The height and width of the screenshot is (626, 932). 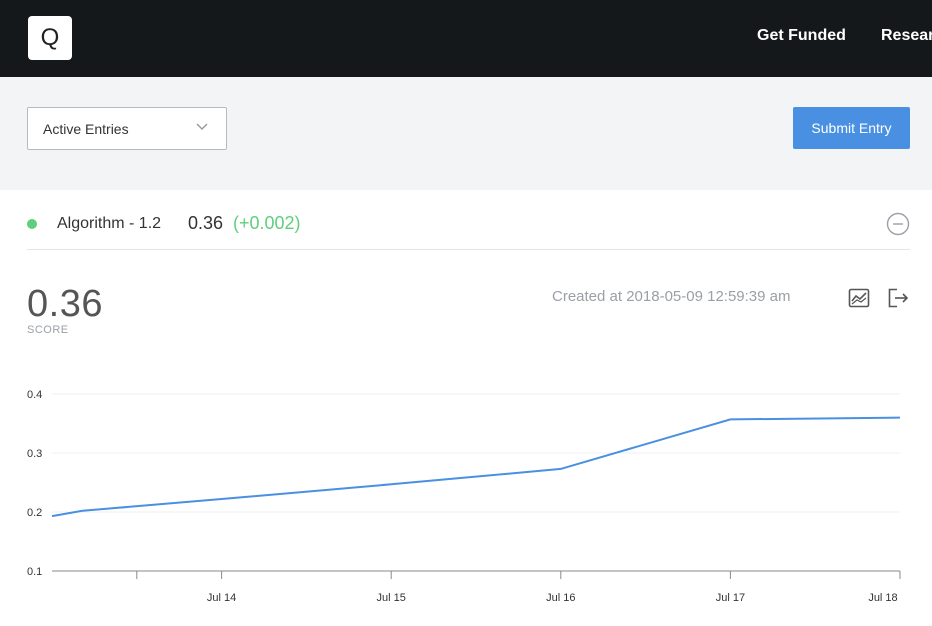 What do you see at coordinates (34, 572) in the screenshot?
I see `y-tick-label: 0.1` at bounding box center [34, 572].